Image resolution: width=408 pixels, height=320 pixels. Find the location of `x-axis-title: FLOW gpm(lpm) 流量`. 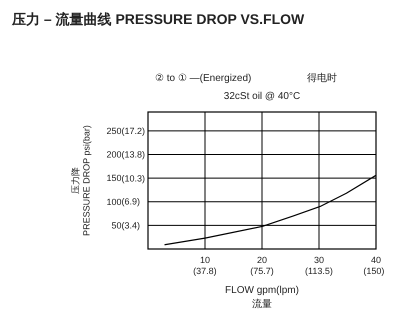

x-axis-title: FLOW gpm(lpm) 流量 is located at coordinates (262, 297).